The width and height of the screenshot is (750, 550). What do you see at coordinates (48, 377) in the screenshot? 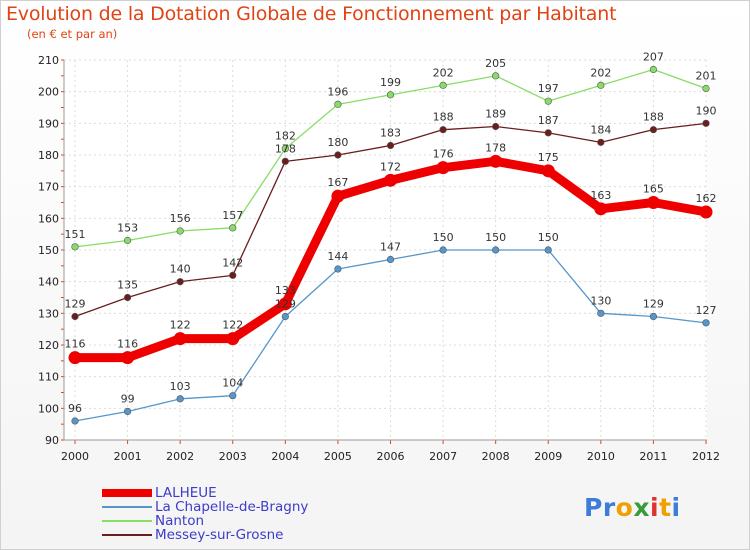
I see `y-tick-label: 110` at bounding box center [48, 377].